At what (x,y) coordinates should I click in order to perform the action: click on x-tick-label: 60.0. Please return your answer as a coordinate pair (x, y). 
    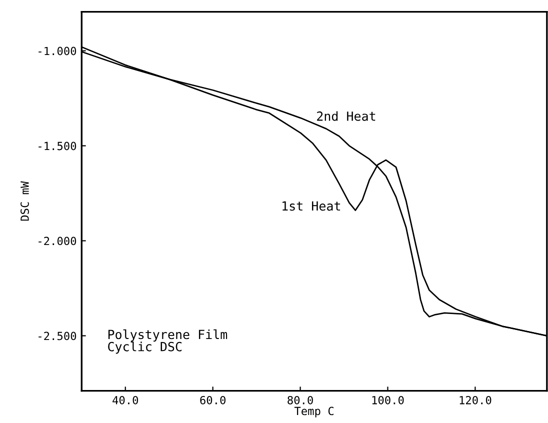
    Looking at the image, I should click on (213, 400).